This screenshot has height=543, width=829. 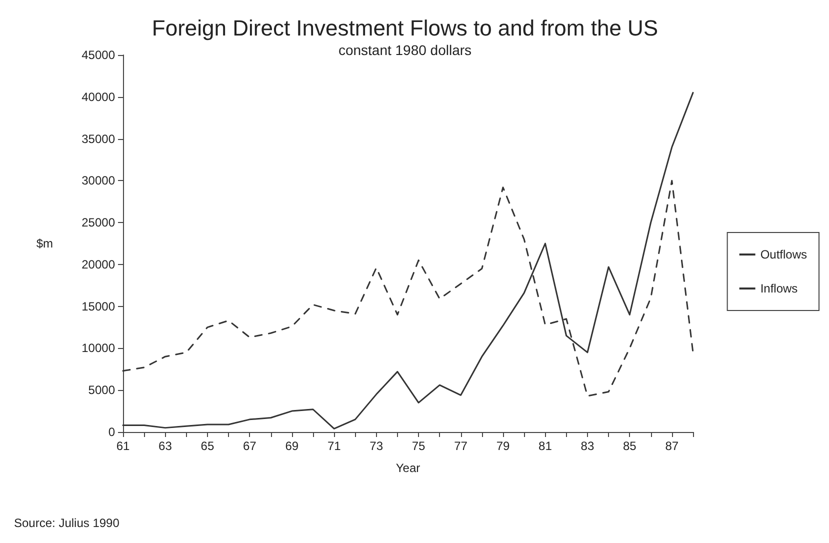 What do you see at coordinates (99, 306) in the screenshot?
I see `y-tick-label: 15000` at bounding box center [99, 306].